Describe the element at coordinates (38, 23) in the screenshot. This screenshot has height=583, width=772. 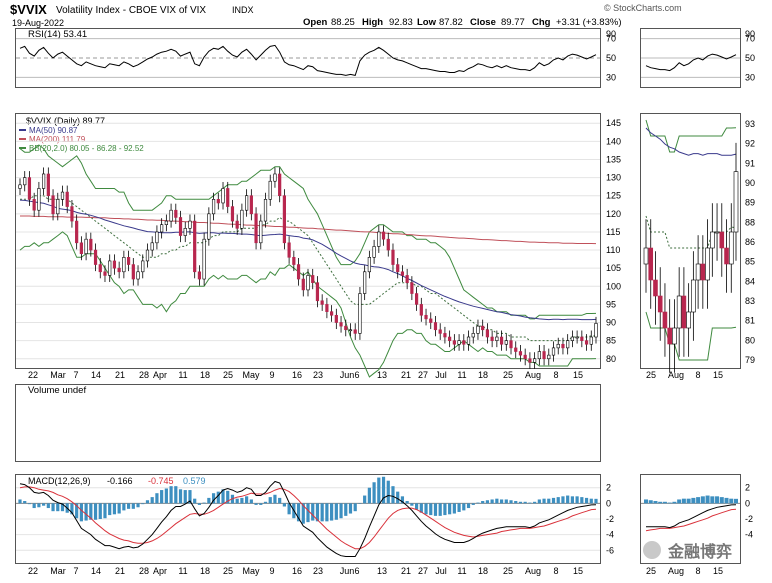
I see `chart-date: 19-Aug-2022` at that location.